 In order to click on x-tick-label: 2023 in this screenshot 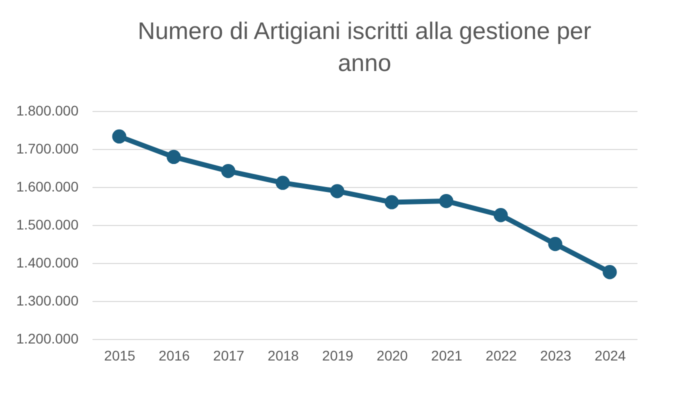, I will do `click(556, 356)`.